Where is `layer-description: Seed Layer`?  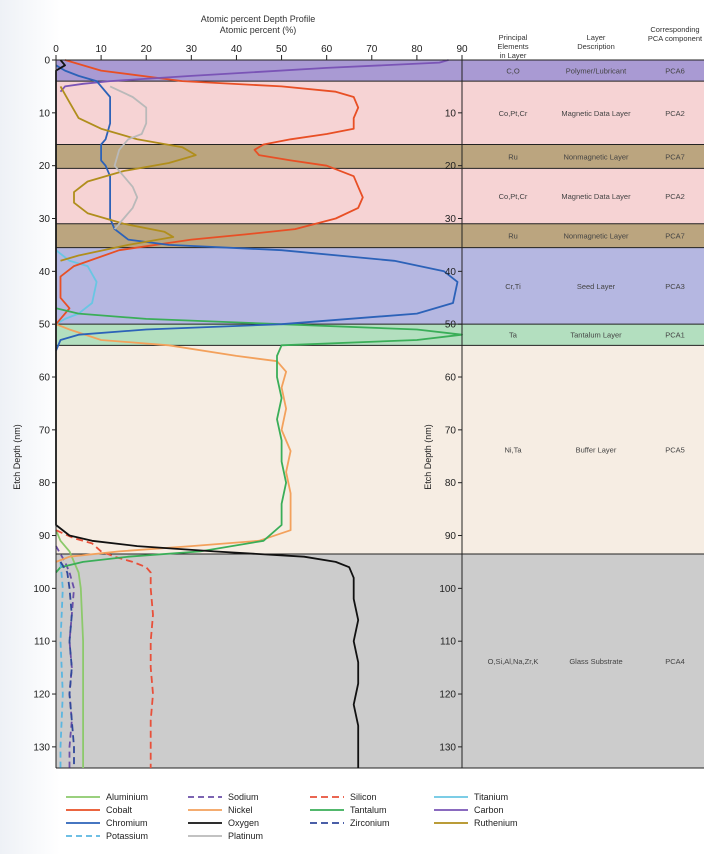
layer-description: Seed Layer is located at coordinates (596, 286).